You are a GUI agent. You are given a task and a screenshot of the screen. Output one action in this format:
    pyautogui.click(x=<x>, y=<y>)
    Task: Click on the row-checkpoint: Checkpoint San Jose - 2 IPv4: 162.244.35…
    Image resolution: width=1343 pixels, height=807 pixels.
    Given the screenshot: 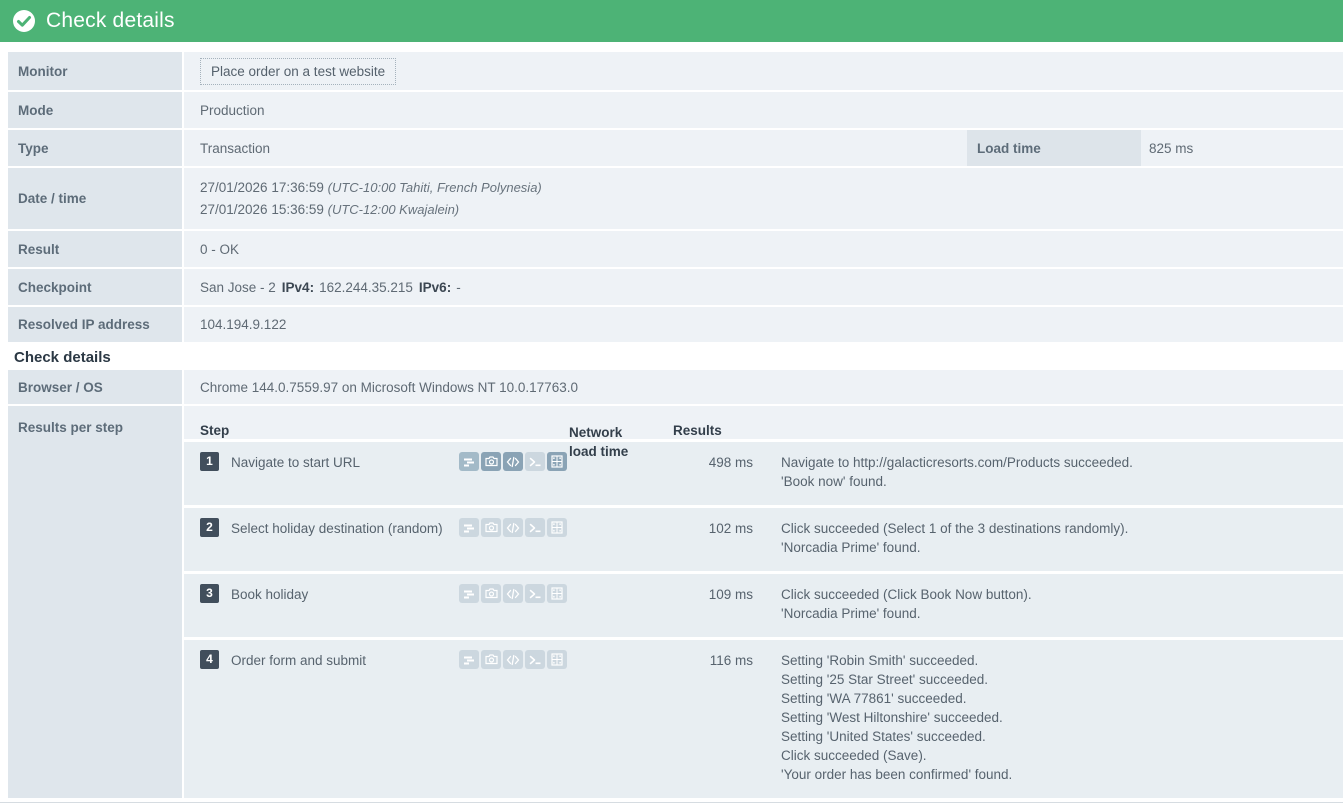 What is the action you would take?
    pyautogui.click(x=671, y=287)
    